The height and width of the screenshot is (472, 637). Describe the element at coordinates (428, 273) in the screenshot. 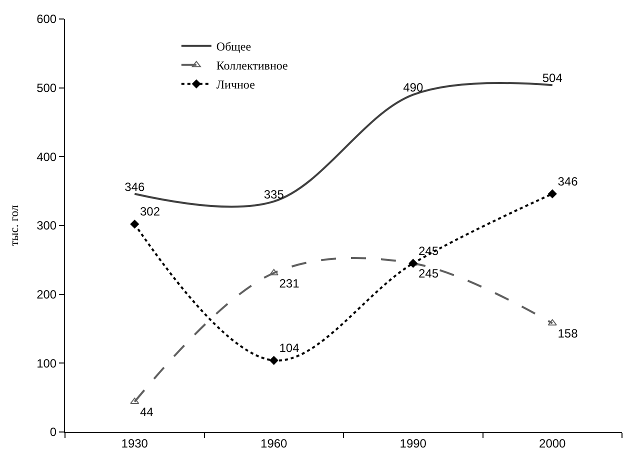

I see `data-label: 245` at that location.